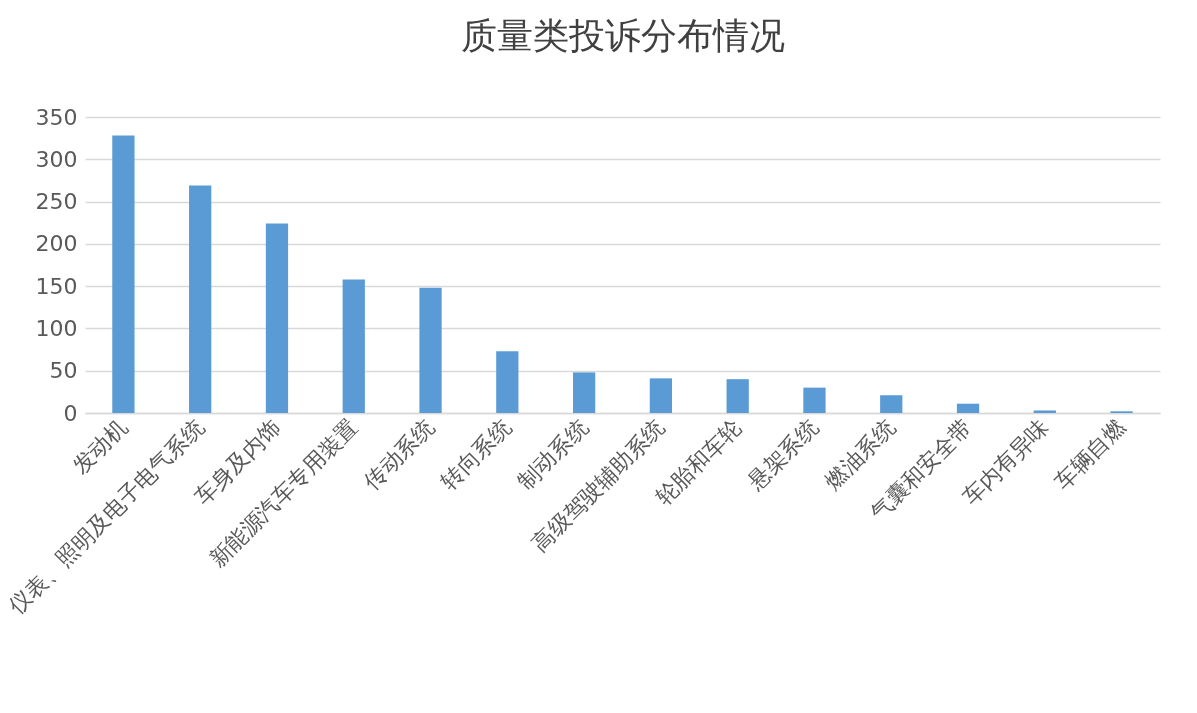  What do you see at coordinates (63, 371) in the screenshot?
I see `y-tick-label: 50` at bounding box center [63, 371].